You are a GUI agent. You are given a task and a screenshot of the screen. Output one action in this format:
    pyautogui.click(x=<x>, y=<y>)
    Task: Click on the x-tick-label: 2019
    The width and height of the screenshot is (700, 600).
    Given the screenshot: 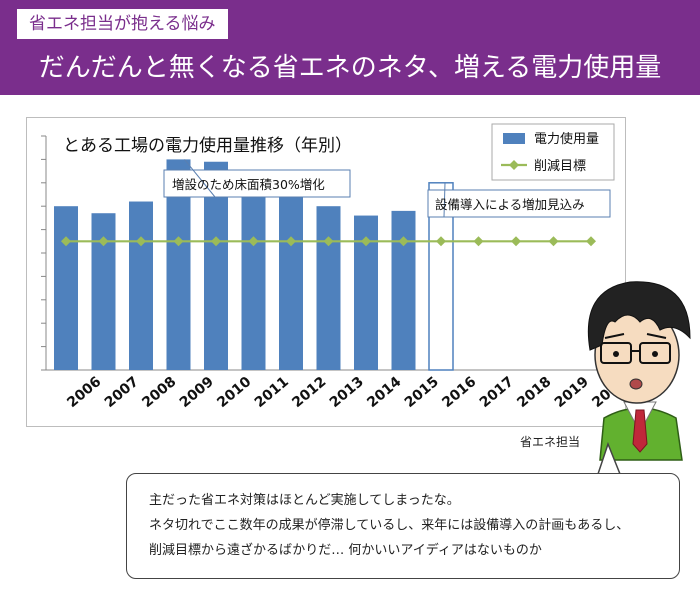 What is the action you would take?
    pyautogui.click(x=572, y=392)
    